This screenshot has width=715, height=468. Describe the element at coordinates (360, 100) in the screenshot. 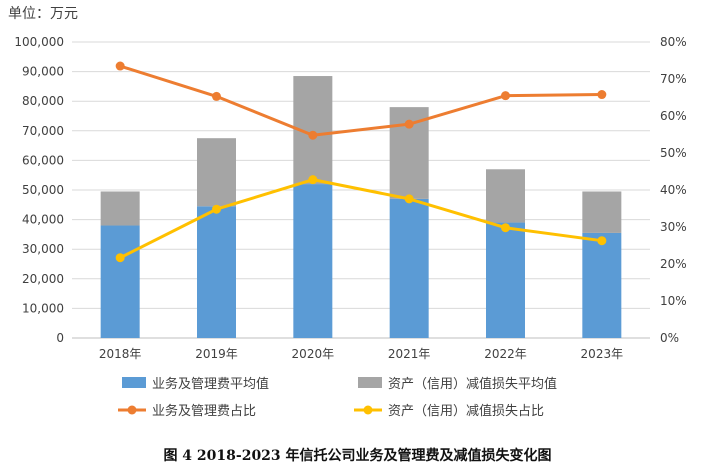

I see `line-mgmt-expense-ratio` at that location.